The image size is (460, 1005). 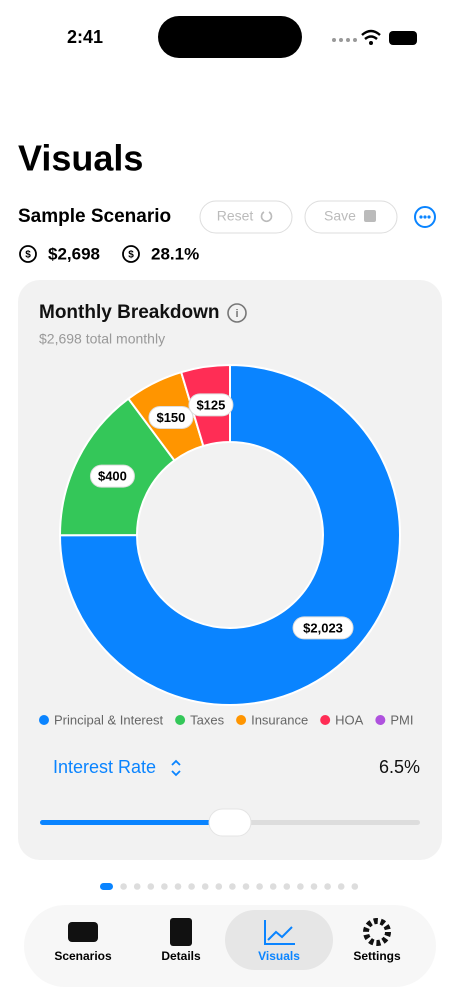 I want to click on value-label: $400, so click(x=112, y=476).